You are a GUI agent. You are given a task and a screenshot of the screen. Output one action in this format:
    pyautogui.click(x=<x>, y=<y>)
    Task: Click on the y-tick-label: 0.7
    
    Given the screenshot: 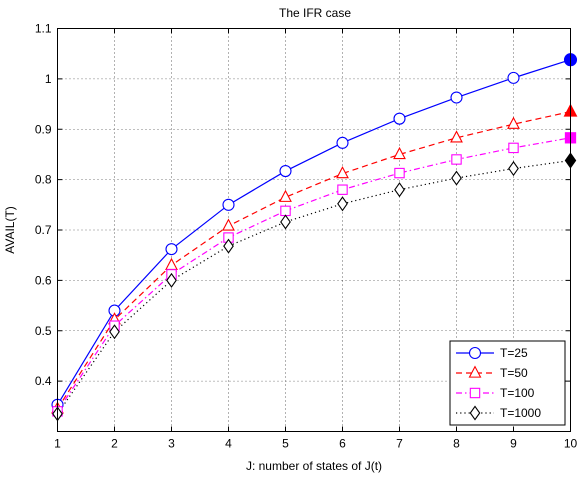 What is the action you would take?
    pyautogui.click(x=43, y=230)
    